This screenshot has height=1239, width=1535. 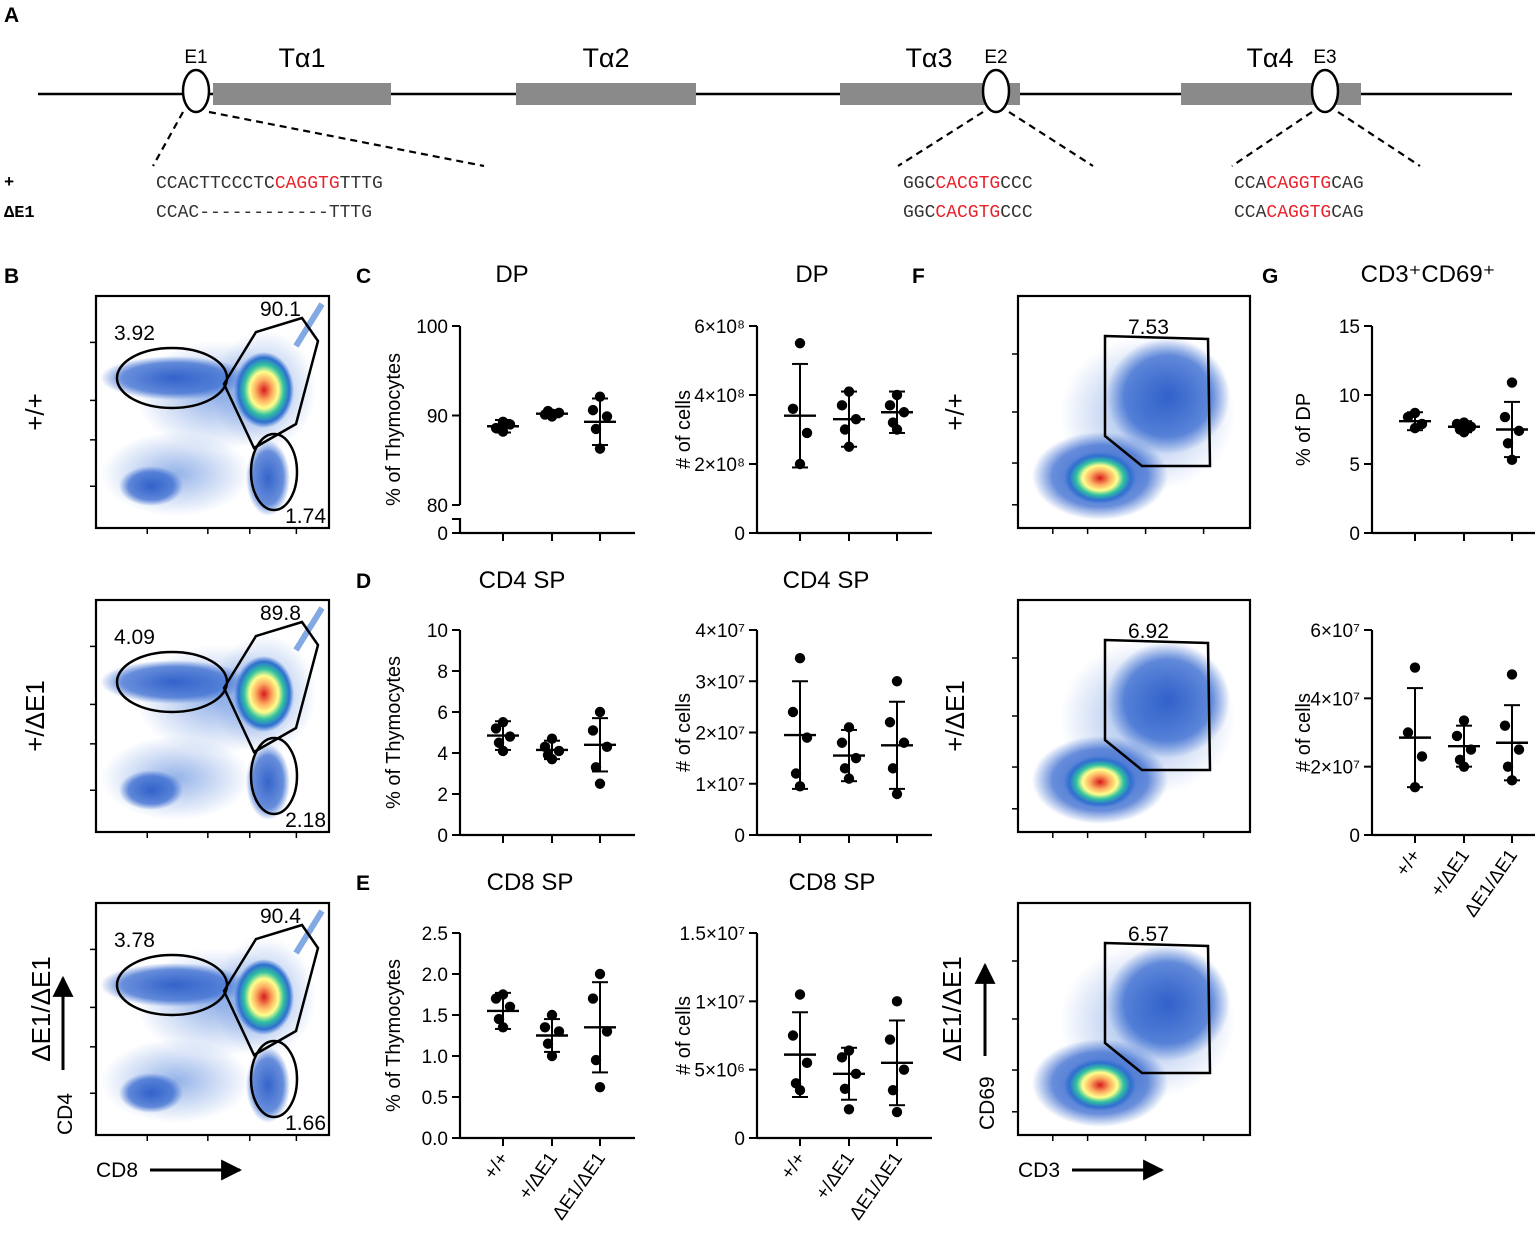 What do you see at coordinates (435, 1139) in the screenshot?
I see `y-tick-label: 0.0` at bounding box center [435, 1139].